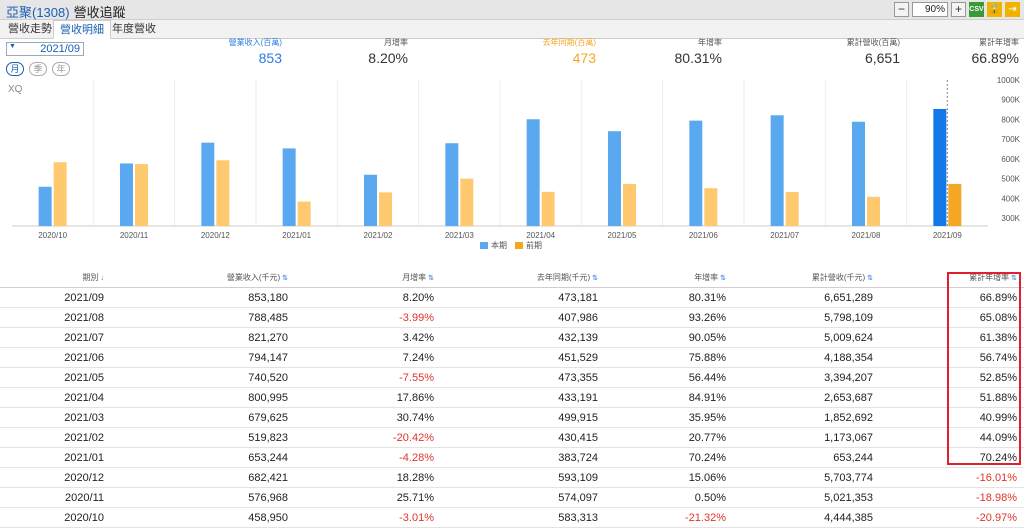 Image resolution: width=1024 pixels, height=528 pixels. What do you see at coordinates (415, 477) in the screenshot?
I see `table-cell: 18.28%` at bounding box center [415, 477].